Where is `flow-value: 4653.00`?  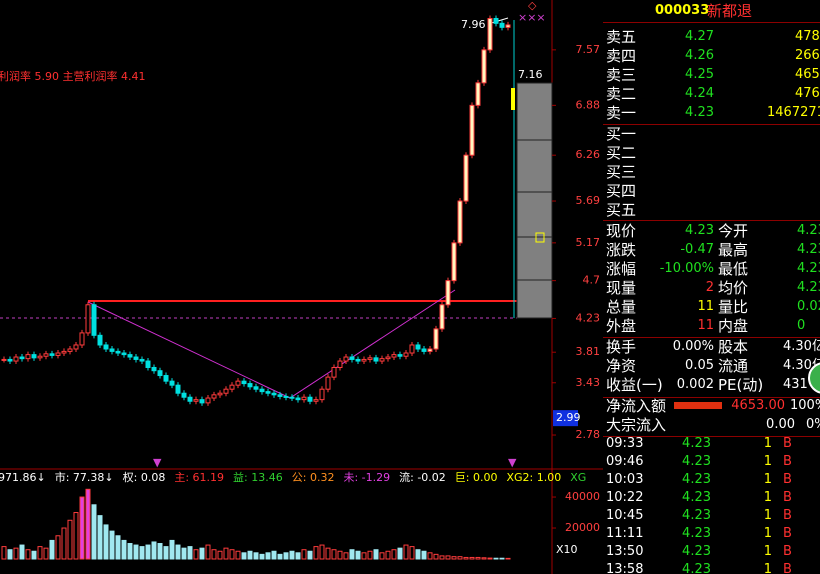 flow-value: 4653.00 is located at coordinates (758, 405).